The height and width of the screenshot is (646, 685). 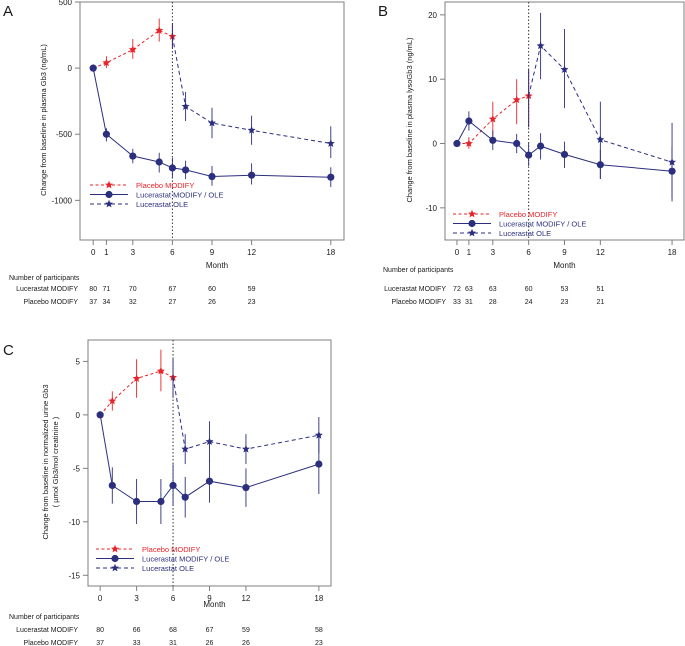 What do you see at coordinates (469, 252) in the screenshot?
I see `x-tick-label: 1` at bounding box center [469, 252].